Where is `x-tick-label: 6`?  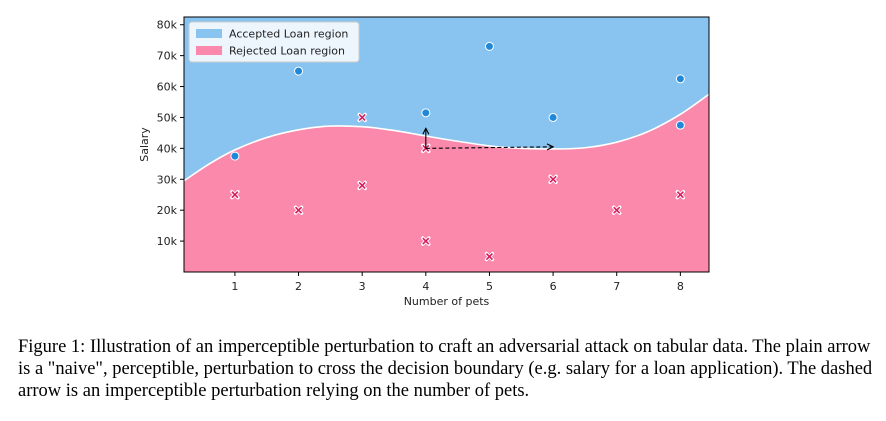
x-tick-label: 6 is located at coordinates (553, 286).